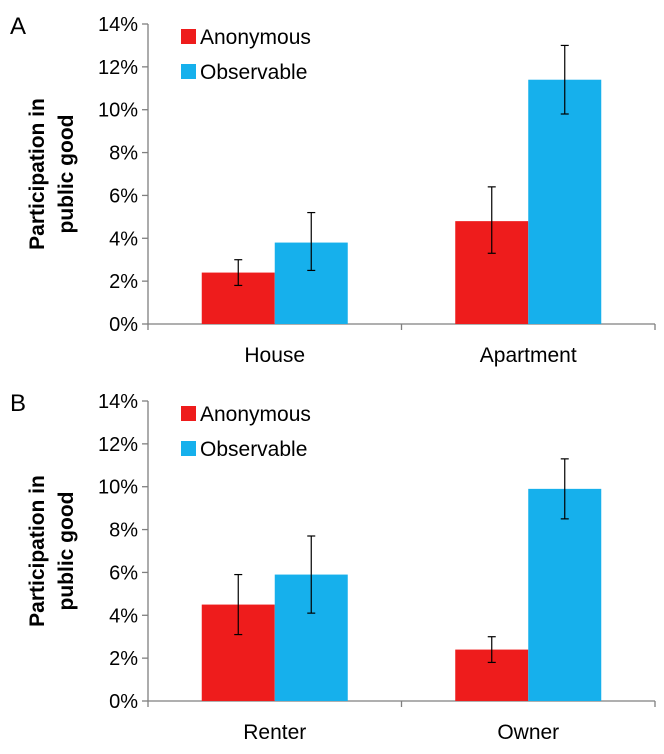 The width and height of the screenshot is (664, 754). I want to click on chart-a-legend-label-anonymous: Anonymous, so click(255, 37).